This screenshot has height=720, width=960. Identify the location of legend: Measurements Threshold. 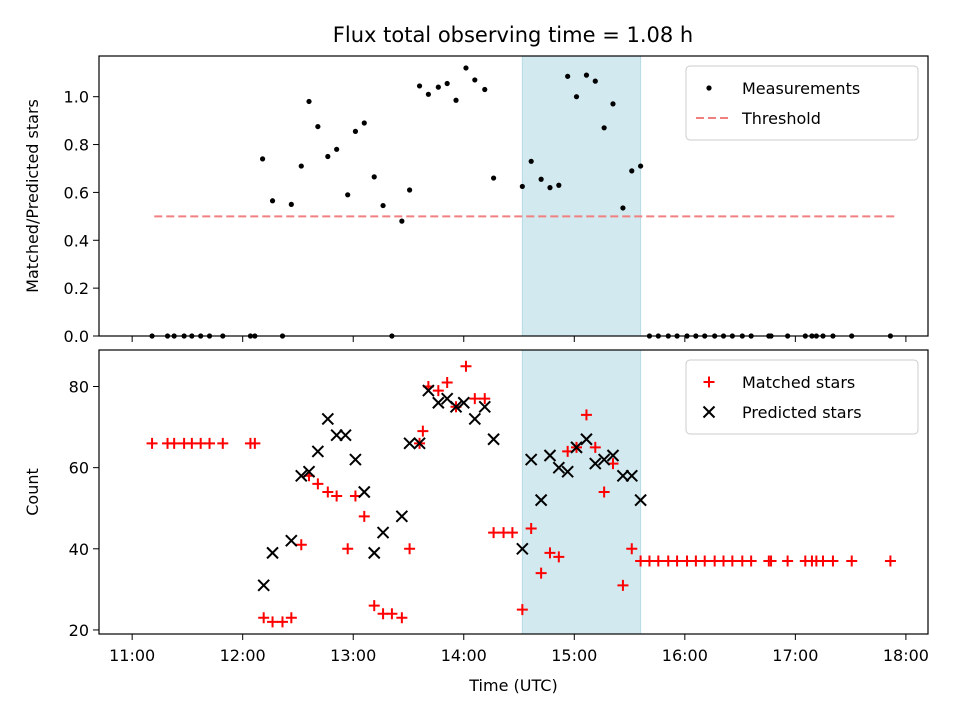
(802, 103).